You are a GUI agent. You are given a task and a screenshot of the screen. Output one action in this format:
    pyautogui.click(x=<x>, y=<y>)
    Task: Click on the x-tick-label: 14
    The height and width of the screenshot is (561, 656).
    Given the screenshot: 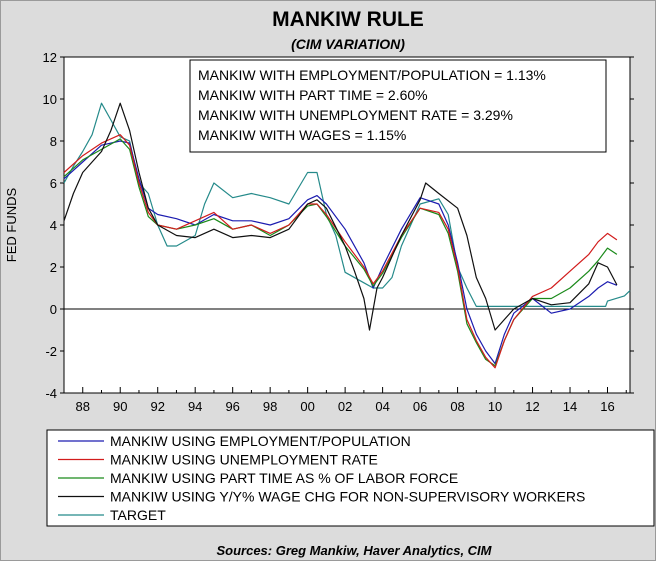 What is the action you would take?
    pyautogui.click(x=570, y=406)
    